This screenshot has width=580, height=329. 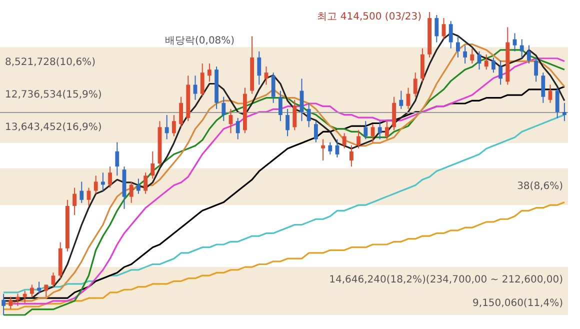 I want to click on band-label: 13,643,452(16,9%), so click(x=53, y=127).